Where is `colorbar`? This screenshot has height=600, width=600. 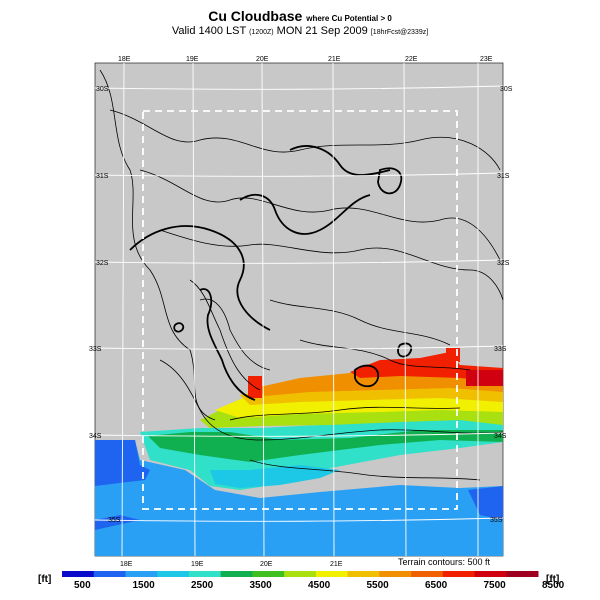 colorbar is located at coordinates (300, 574).